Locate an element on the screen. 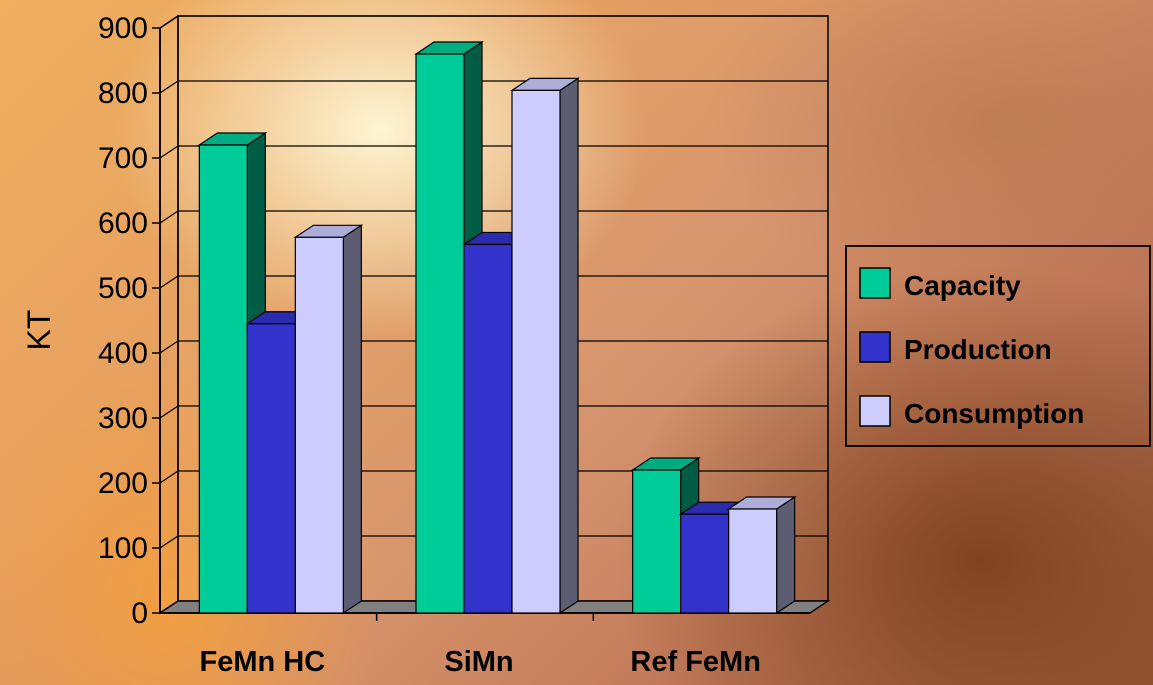  y-tick-label: 200 is located at coordinates (123, 483).